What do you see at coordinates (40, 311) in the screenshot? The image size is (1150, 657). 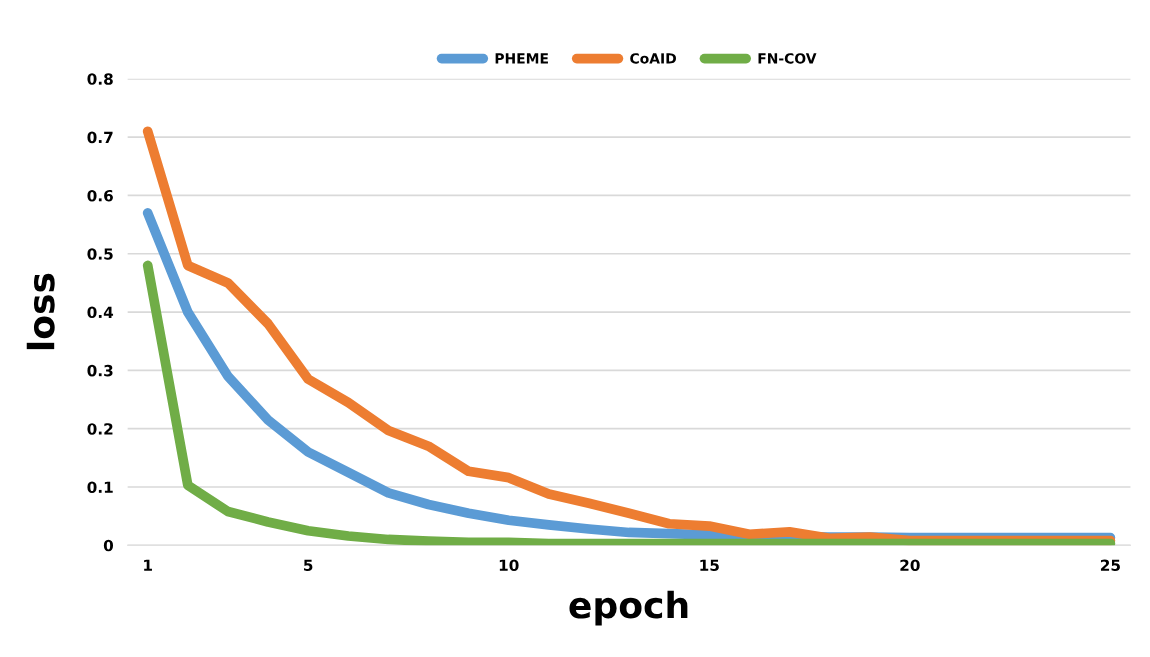 I see `y-axis-title: loss` at bounding box center [40, 311].